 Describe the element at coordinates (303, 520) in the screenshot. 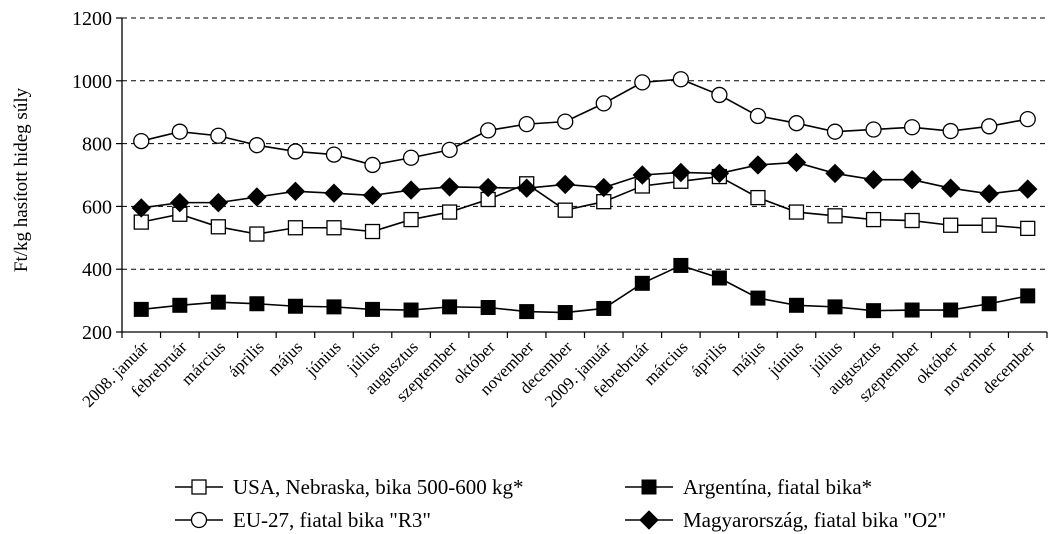

I see `legend-item-1: EU-27, fiatal bika "R3"` at that location.